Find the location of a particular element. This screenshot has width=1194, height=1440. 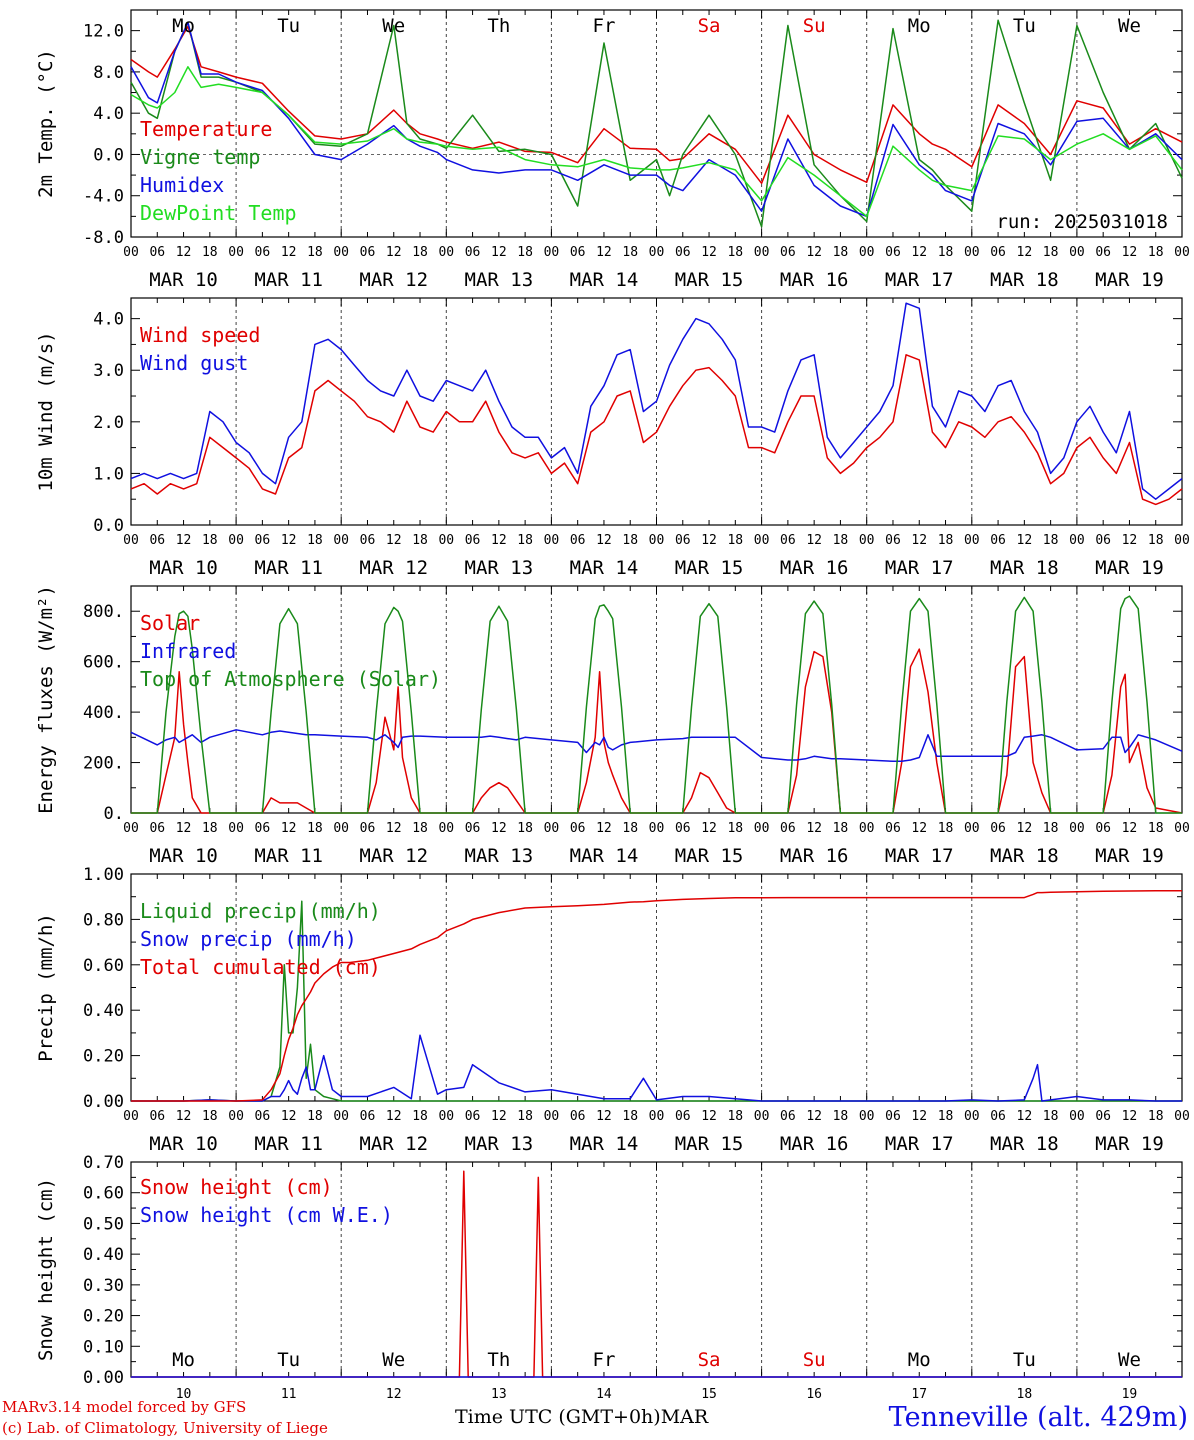

y-tick-label: 0.60 is located at coordinates (103, 966).